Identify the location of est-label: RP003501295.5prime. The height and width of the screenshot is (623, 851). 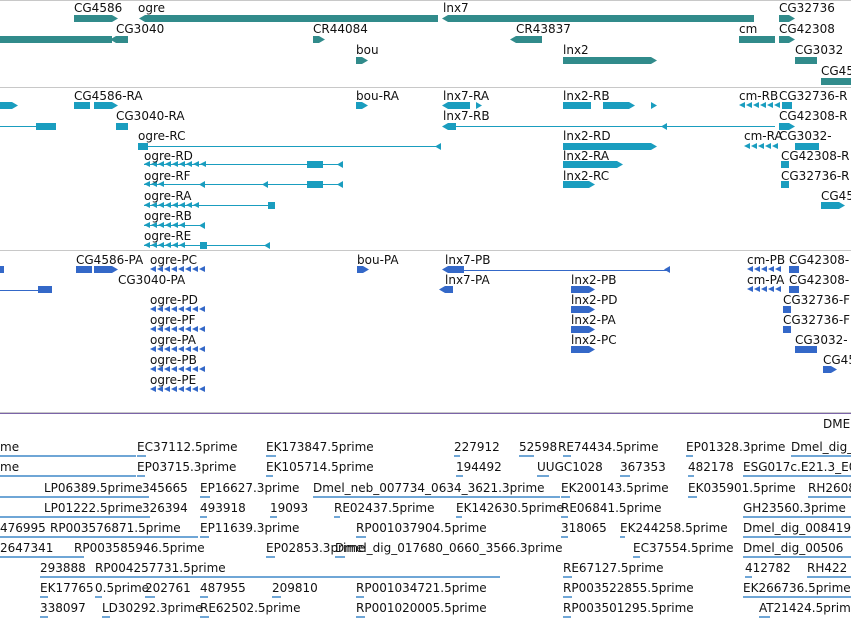
(628, 608).